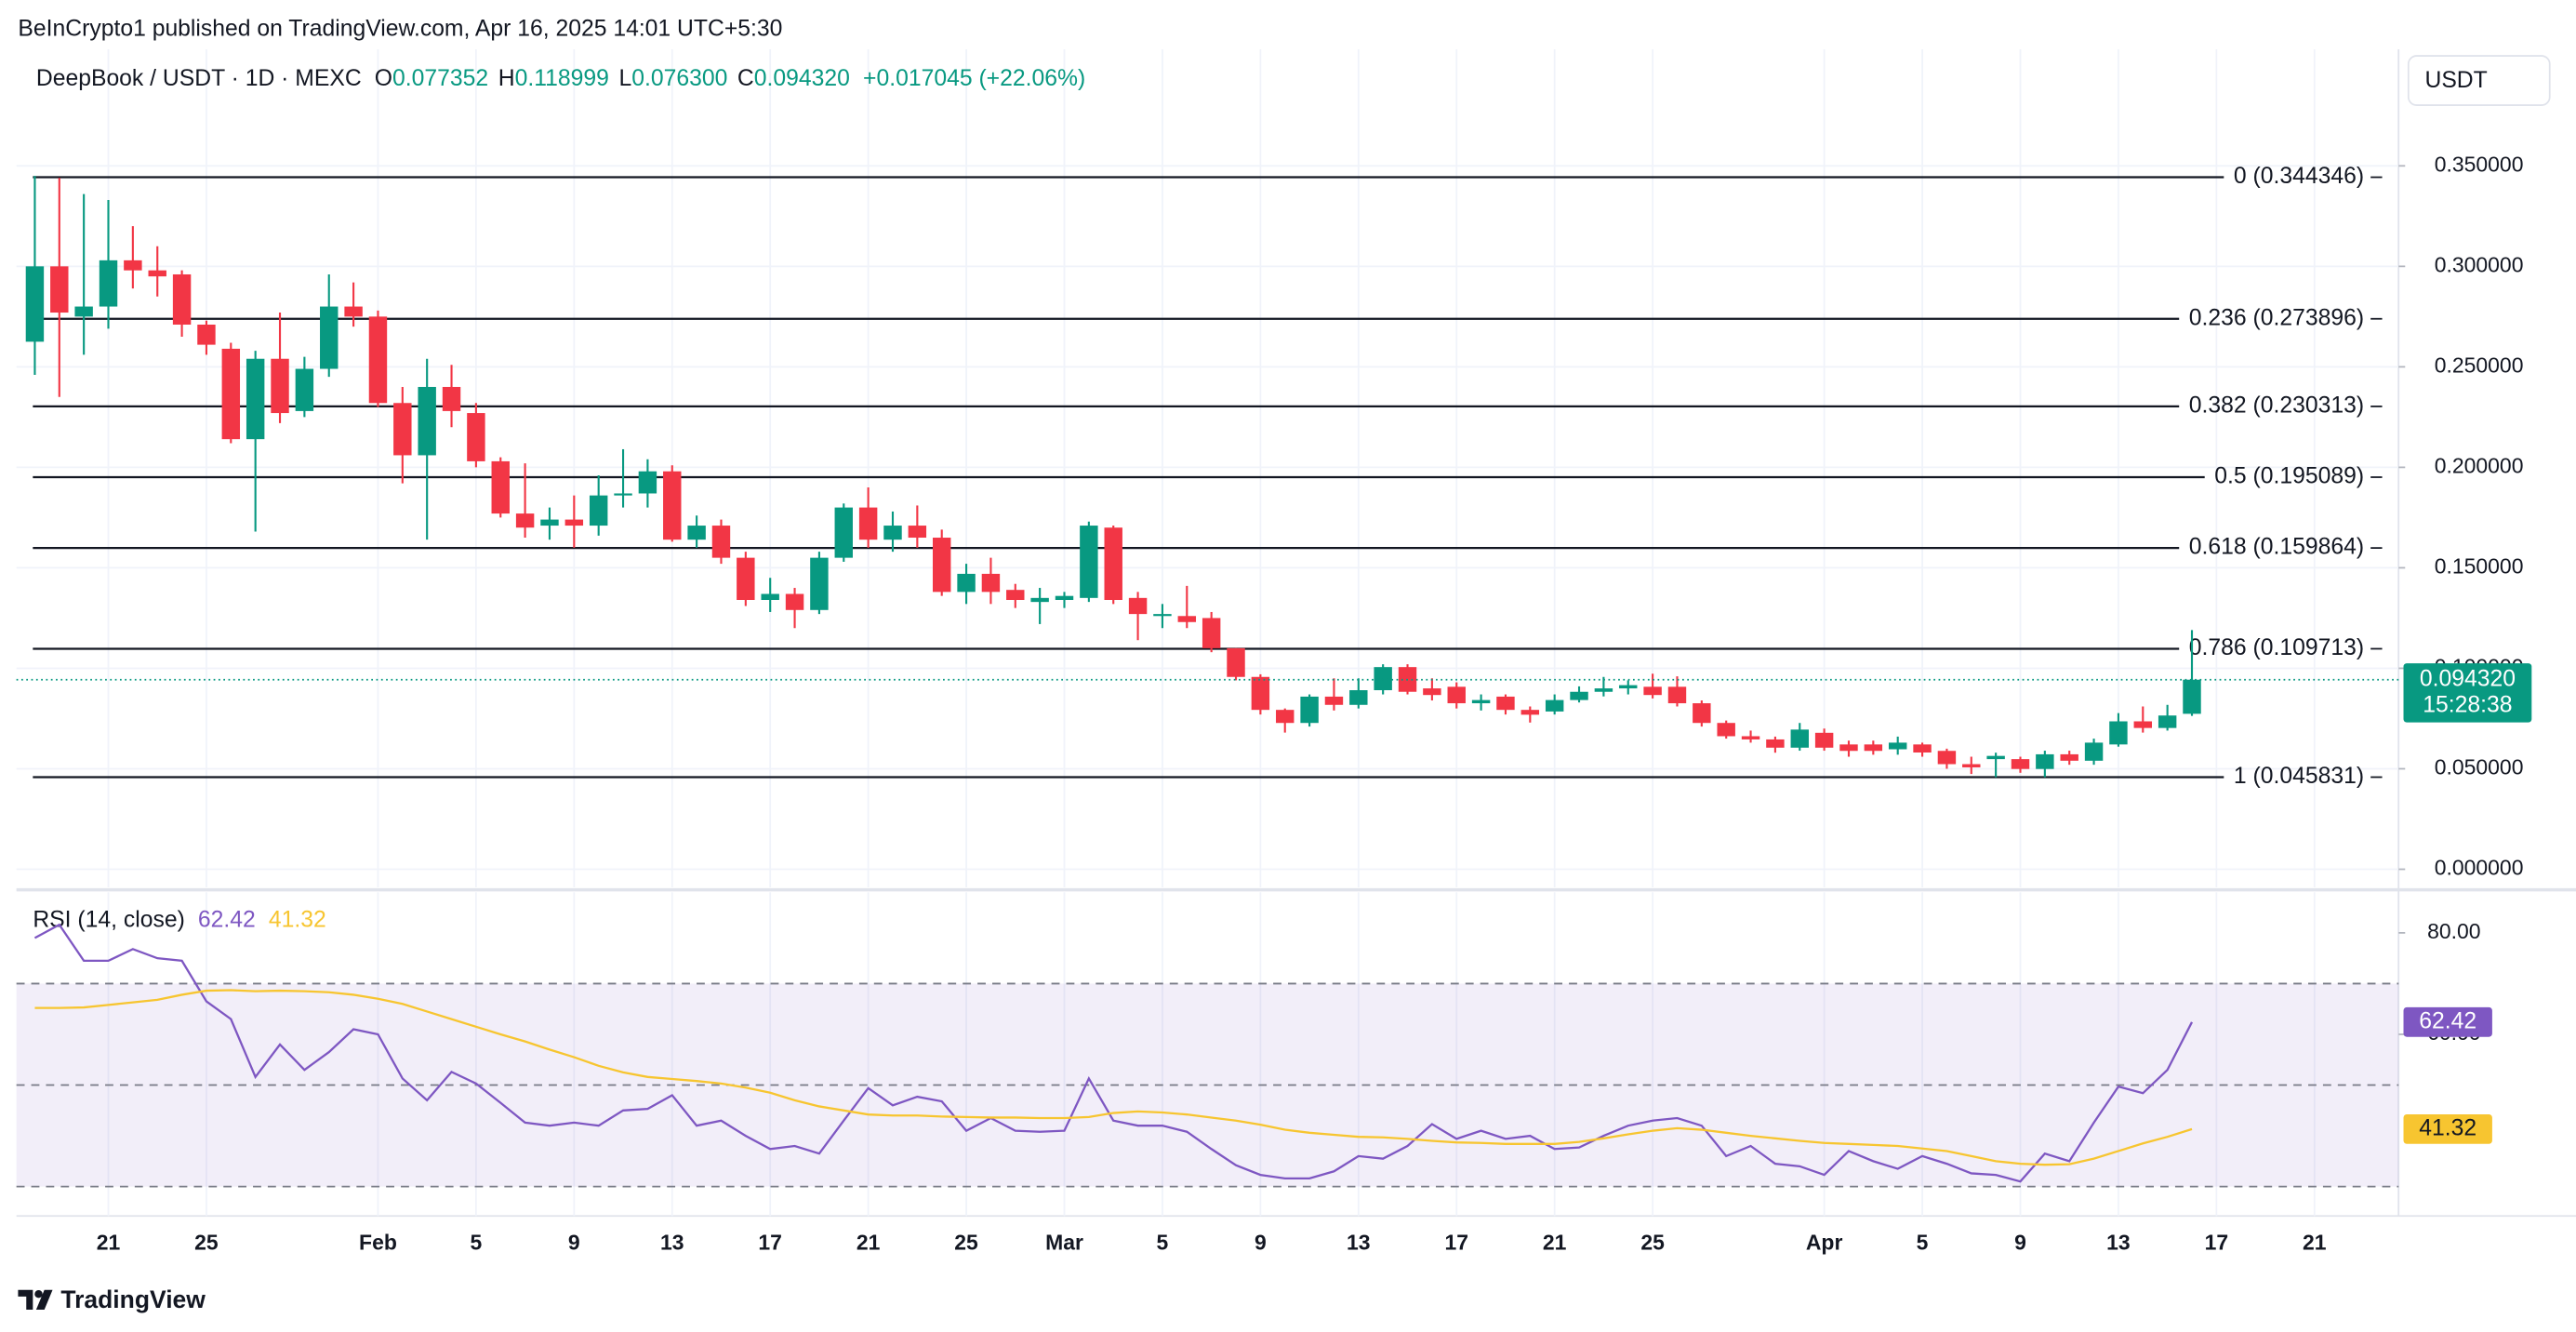 The image size is (2576, 1332). I want to click on ohlc-key: O, so click(383, 77).